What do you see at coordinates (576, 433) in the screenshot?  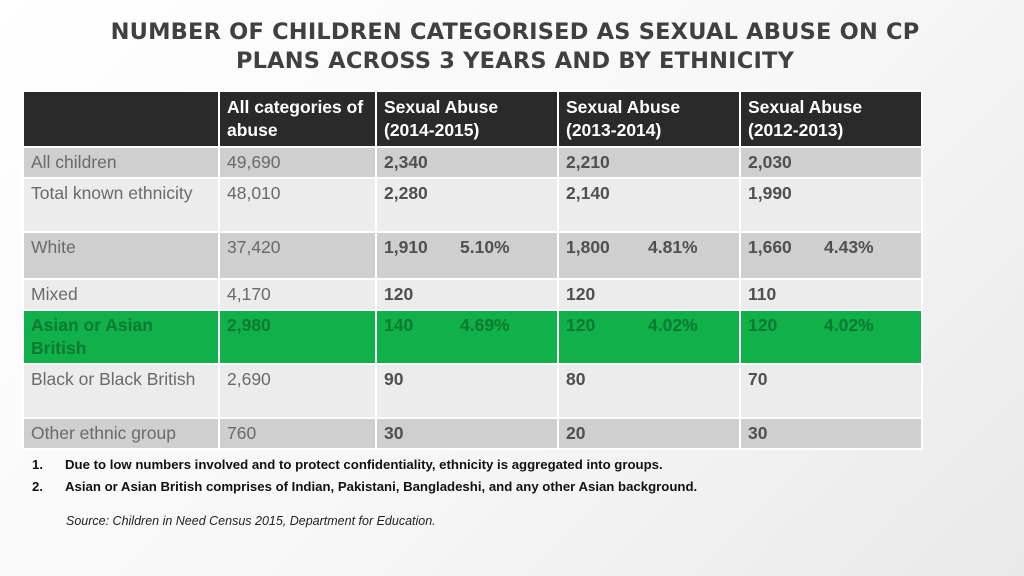 I see `value: 20` at bounding box center [576, 433].